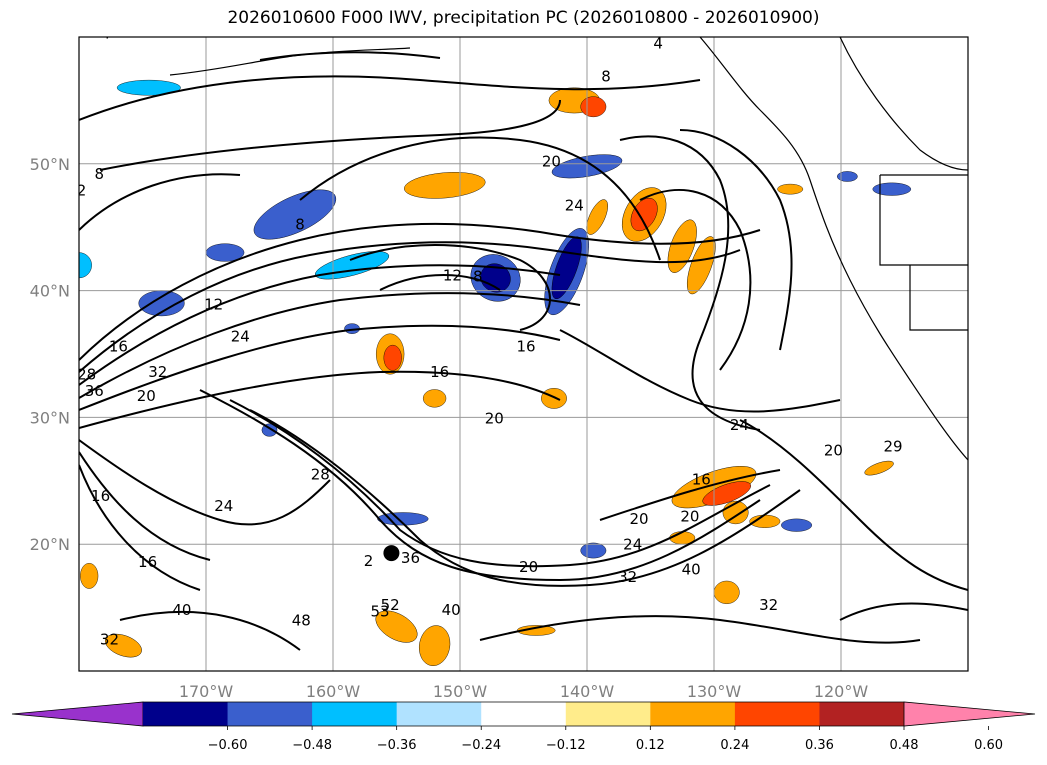 The height and width of the screenshot is (765, 1047). I want to click on contour-label: 53, so click(379, 611).